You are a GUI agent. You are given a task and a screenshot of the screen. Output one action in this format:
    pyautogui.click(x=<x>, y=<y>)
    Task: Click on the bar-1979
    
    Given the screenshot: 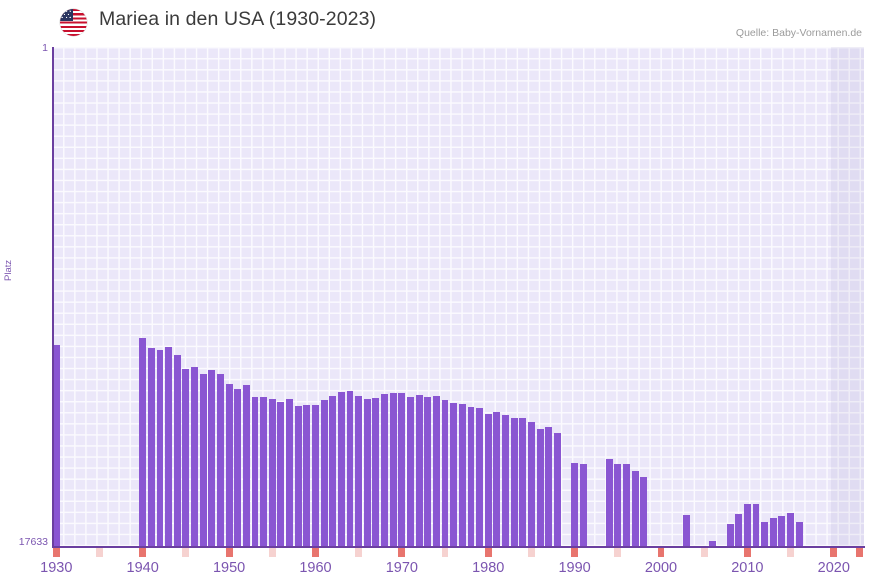 What is the action you would take?
    pyautogui.click(x=480, y=477)
    